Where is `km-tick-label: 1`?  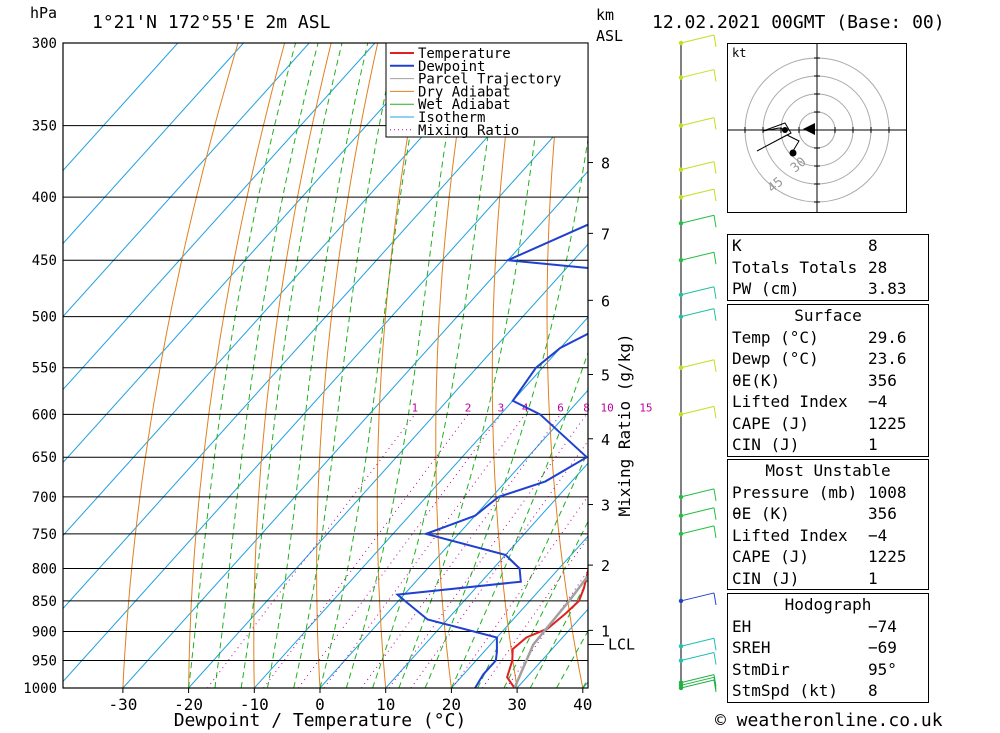
km-tick-label: 1 is located at coordinates (605, 631).